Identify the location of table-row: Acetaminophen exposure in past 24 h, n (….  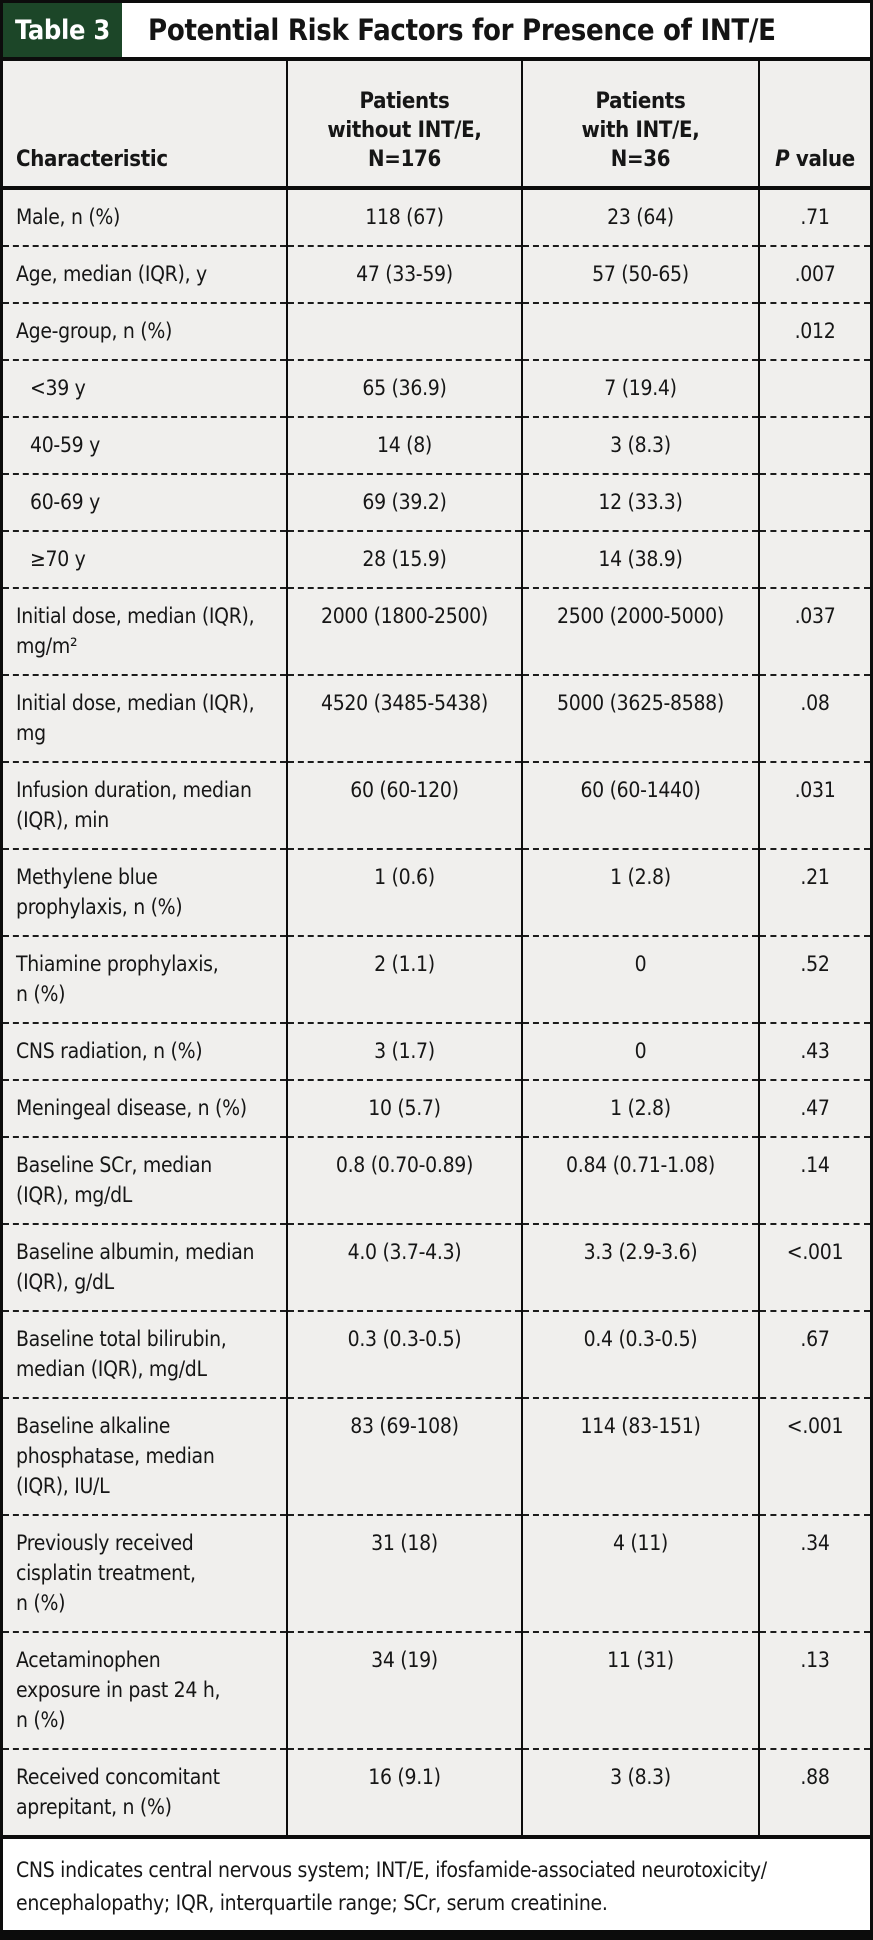
(436, 1690).